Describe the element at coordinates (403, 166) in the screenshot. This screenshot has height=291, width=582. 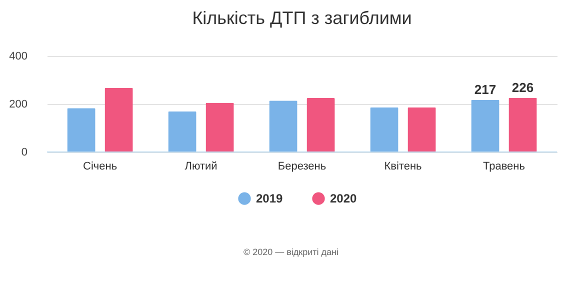
I see `x-tick-label: Квітень` at that location.